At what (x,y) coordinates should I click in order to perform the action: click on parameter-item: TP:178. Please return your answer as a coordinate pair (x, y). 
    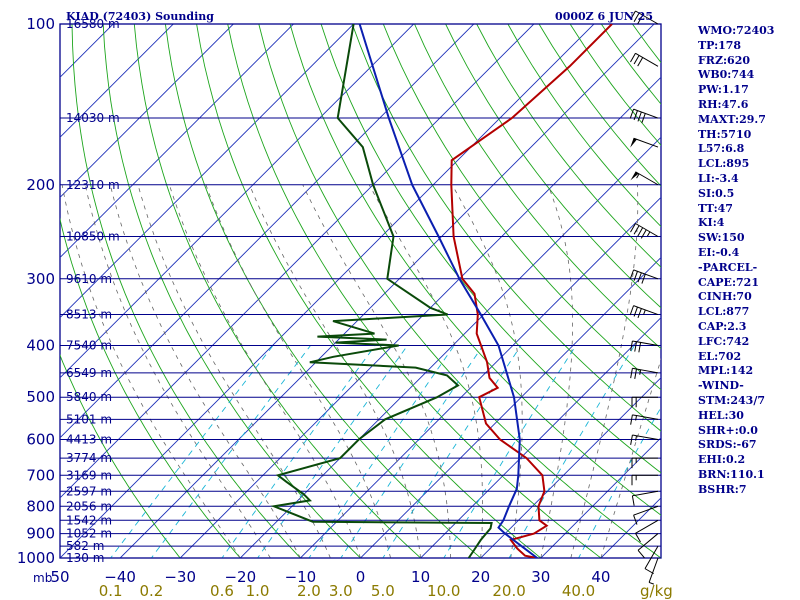
    Looking at the image, I should click on (720, 45).